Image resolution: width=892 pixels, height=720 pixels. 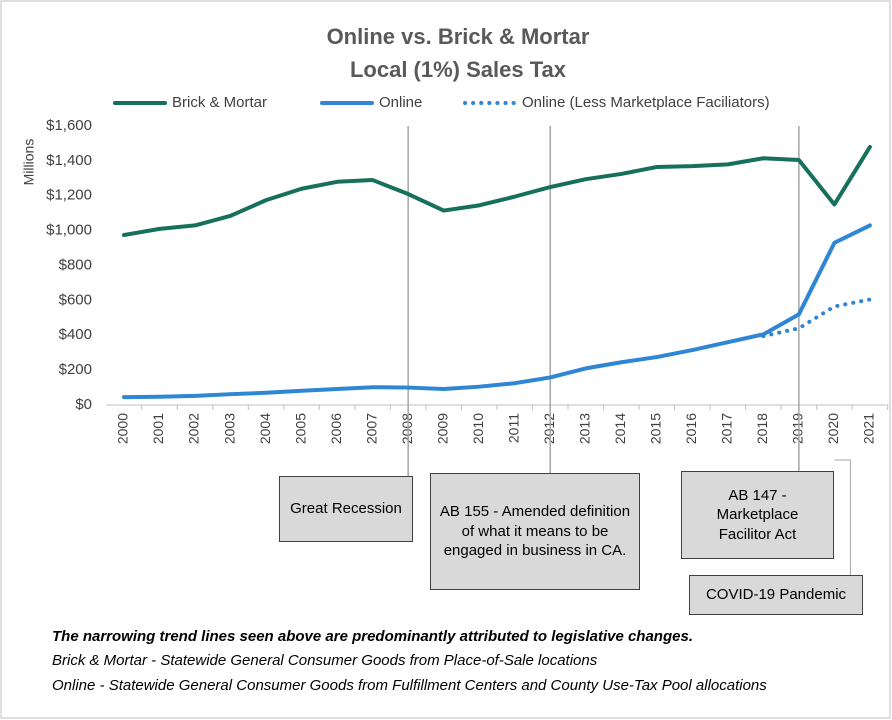 What do you see at coordinates (549, 428) in the screenshot?
I see `x-tick-label: 2012` at bounding box center [549, 428].